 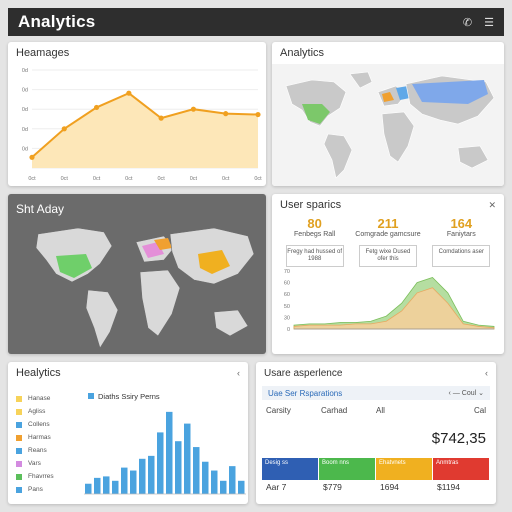 I want to click on legend-label: Hanase, so click(x=39, y=398).